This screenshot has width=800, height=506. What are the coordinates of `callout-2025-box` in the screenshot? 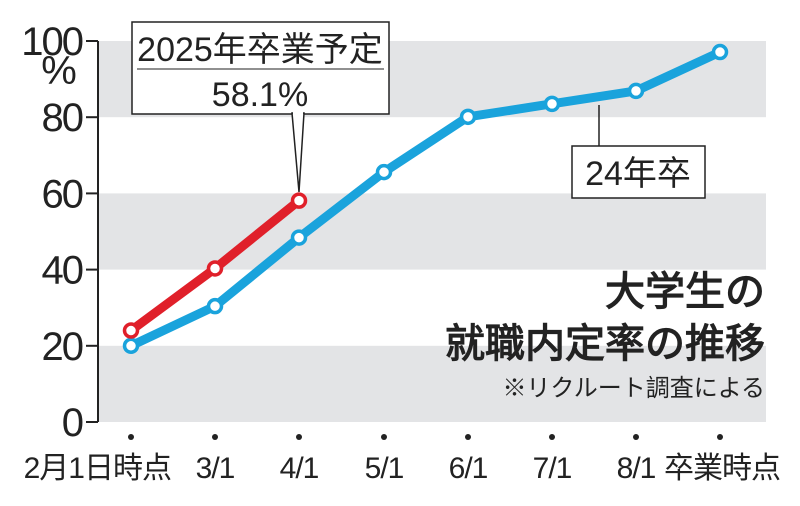 It's located at (260, 68).